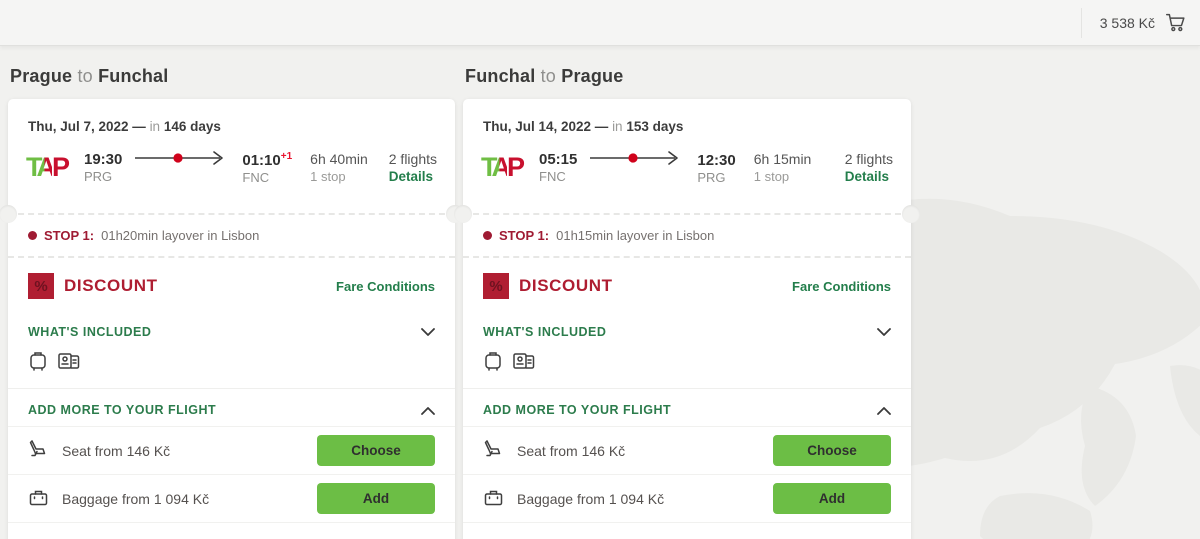  What do you see at coordinates (231, 175) in the screenshot?
I see `flight-summary-row: TAP 19:30 PRG 01:10+1 FNC` at bounding box center [231, 175].